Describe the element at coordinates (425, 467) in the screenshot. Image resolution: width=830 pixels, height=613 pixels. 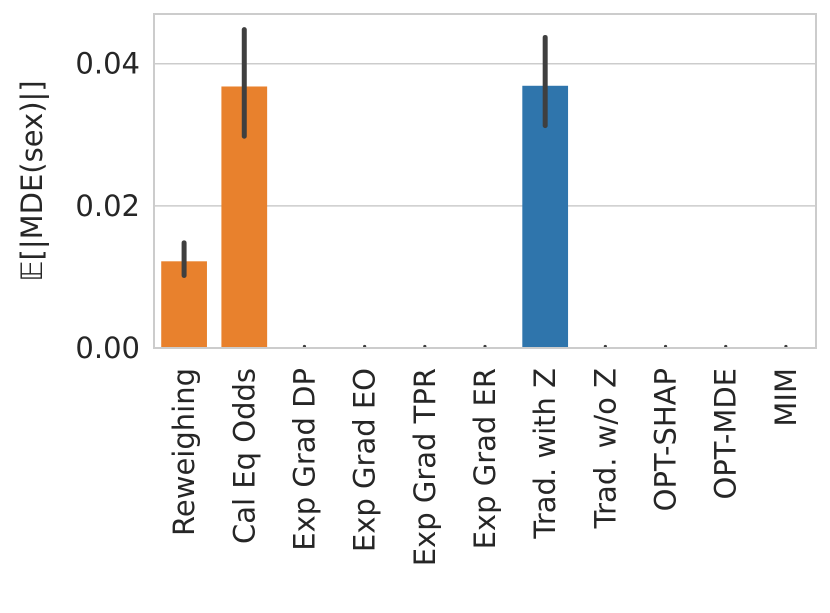
I see `x-tick-label: Exp Grad TPR` at that location.